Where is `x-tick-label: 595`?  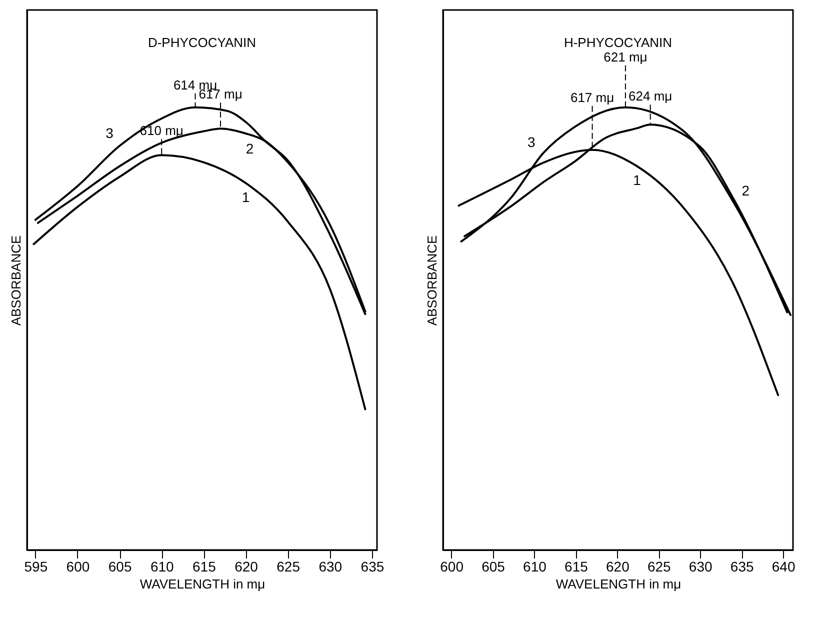
x-tick-label: 595 is located at coordinates (36, 566).